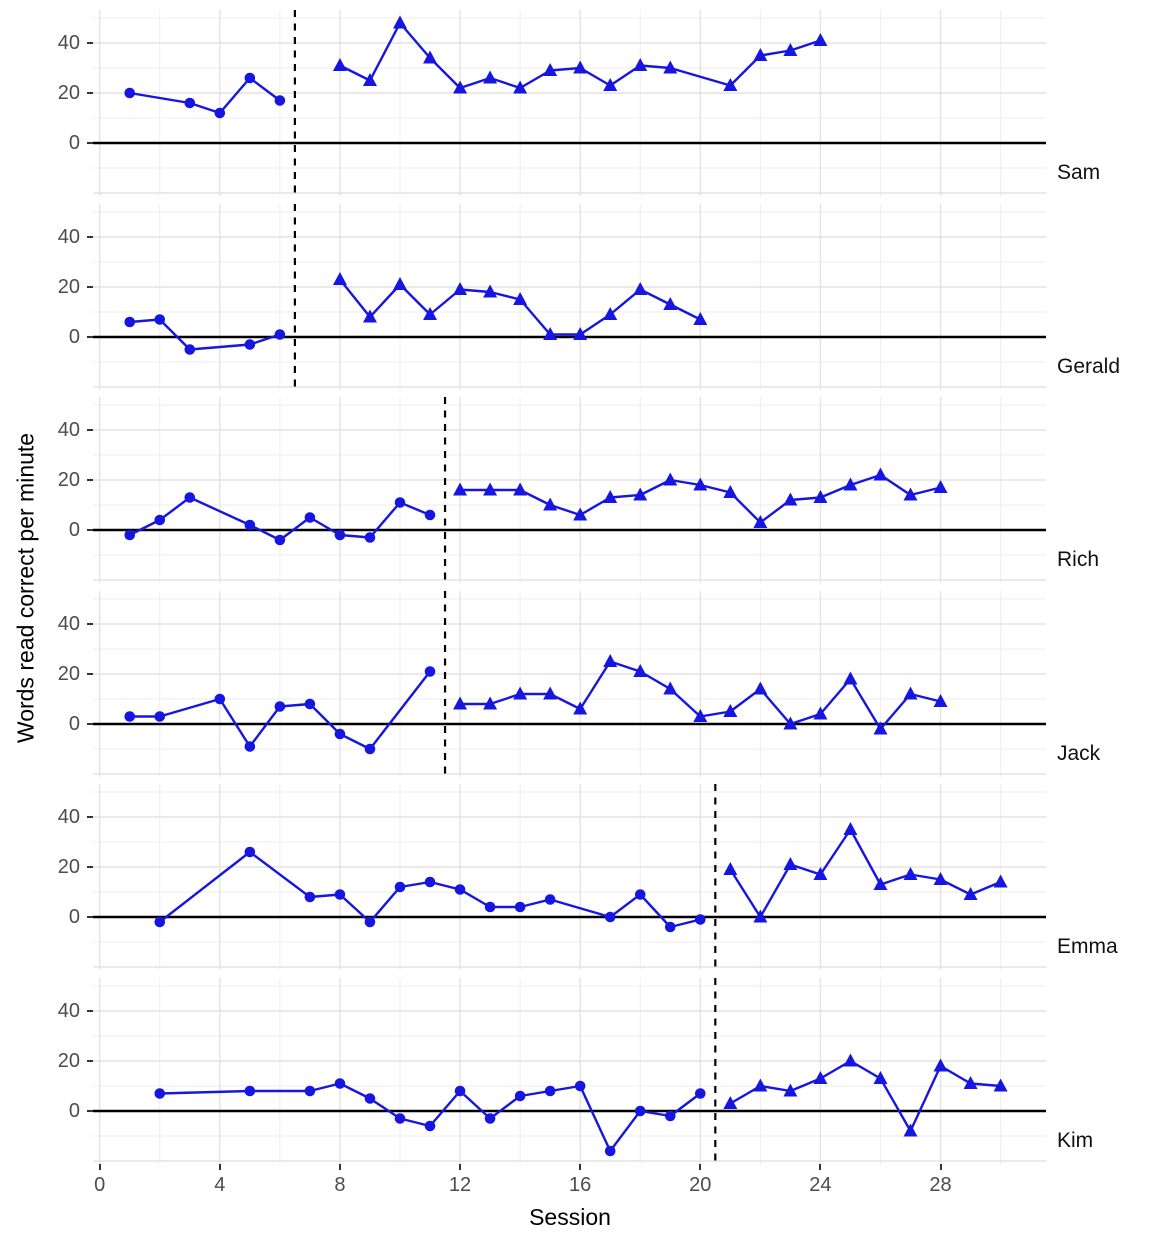 The image size is (1152, 1248). What do you see at coordinates (68, 817) in the screenshot?
I see `y-tick-label: 40` at bounding box center [68, 817].